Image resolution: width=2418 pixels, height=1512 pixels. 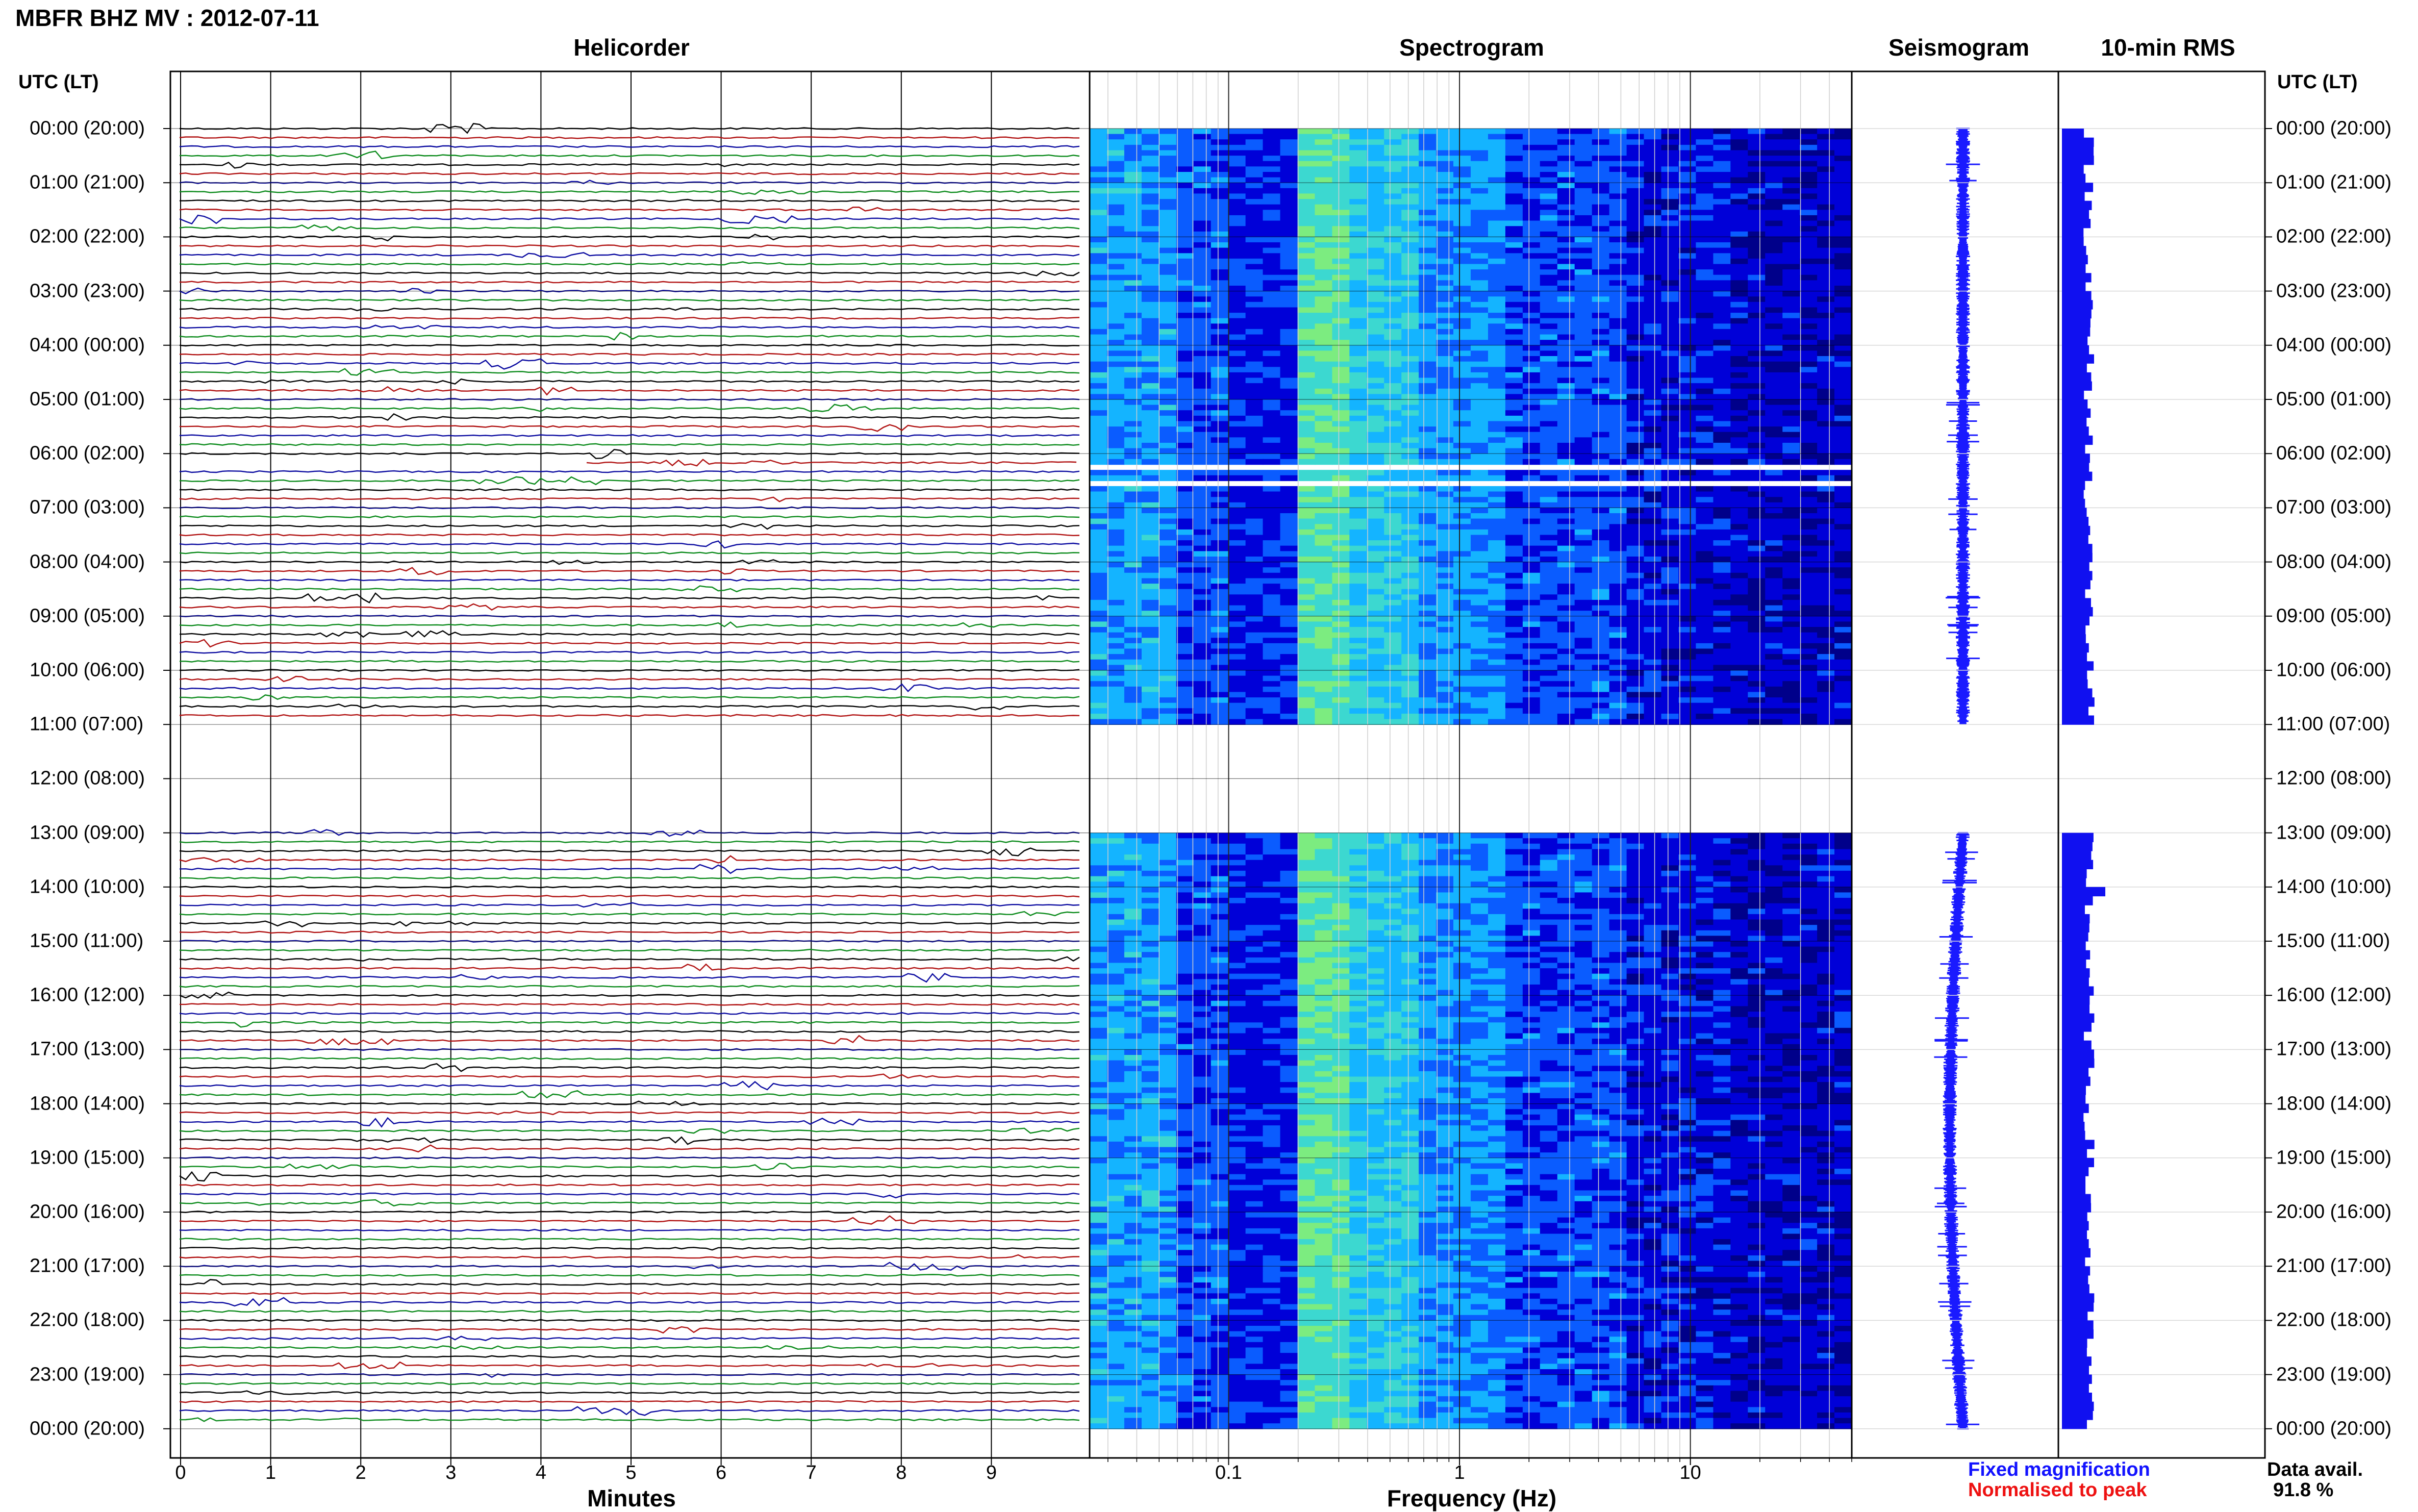 What do you see at coordinates (630, 679) in the screenshot?
I see `helicorder-trace` at bounding box center [630, 679].